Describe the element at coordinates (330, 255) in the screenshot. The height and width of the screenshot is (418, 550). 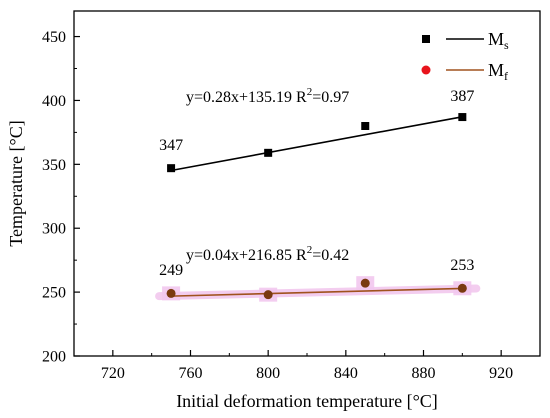
I see `fit-equation-tail: =0.42` at that location.